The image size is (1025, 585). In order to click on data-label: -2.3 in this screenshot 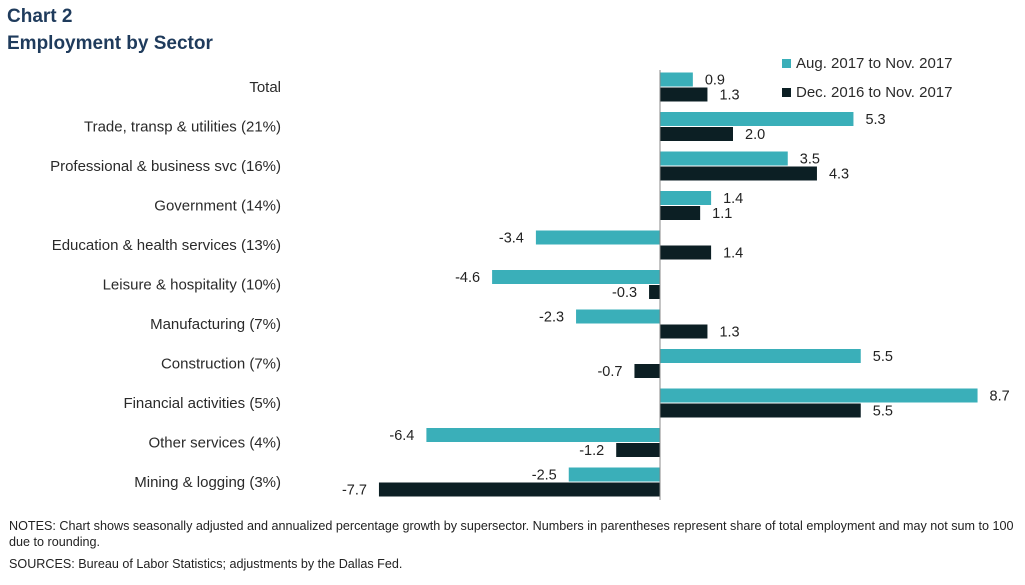, I will do `click(551, 318)`.